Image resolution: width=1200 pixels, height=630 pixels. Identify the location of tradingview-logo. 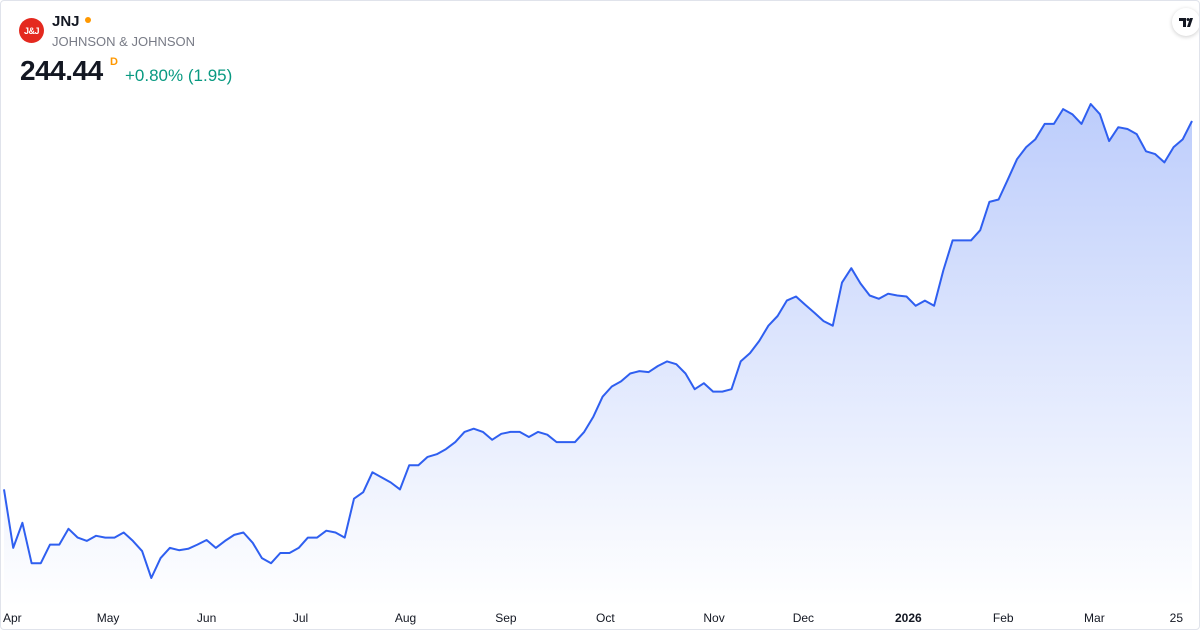
(1185, 22).